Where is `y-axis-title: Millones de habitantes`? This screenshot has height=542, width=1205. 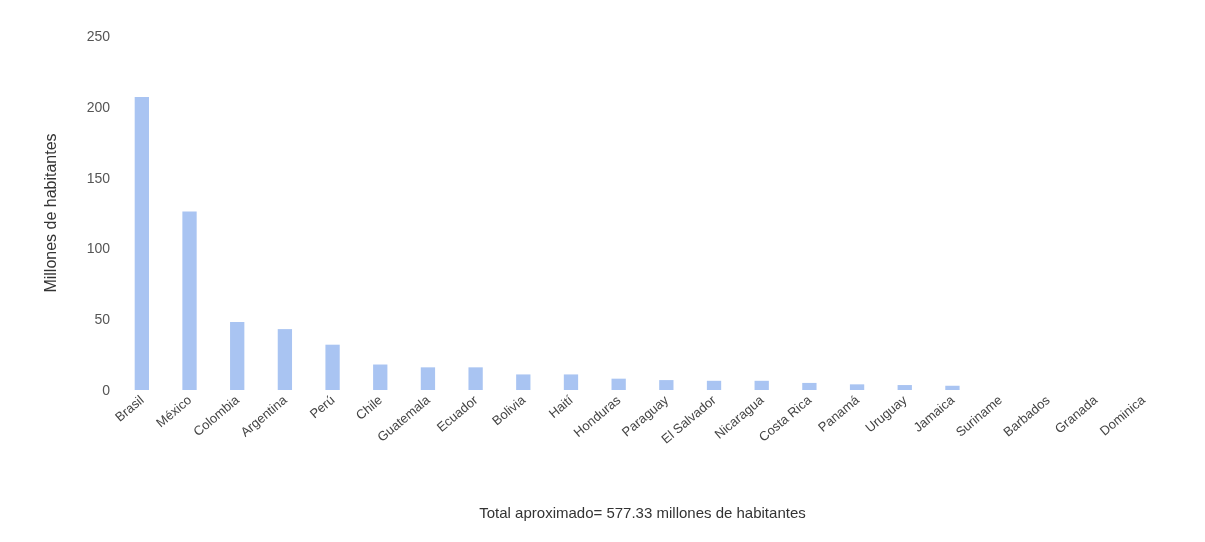 y-axis-title: Millones de habitantes is located at coordinates (50, 213).